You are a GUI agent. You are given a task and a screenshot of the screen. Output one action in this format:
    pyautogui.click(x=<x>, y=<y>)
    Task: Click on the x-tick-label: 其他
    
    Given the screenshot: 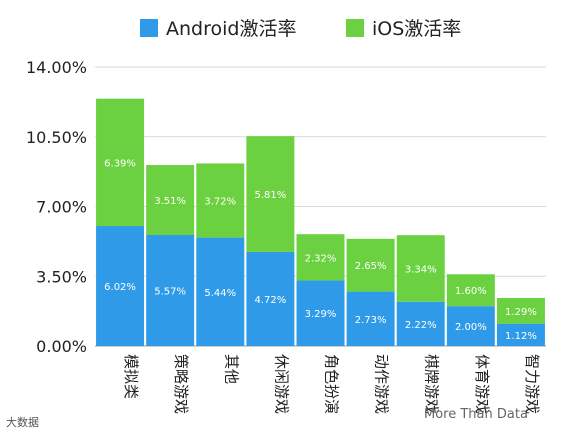 What is the action you would take?
    pyautogui.click(x=231, y=369)
    